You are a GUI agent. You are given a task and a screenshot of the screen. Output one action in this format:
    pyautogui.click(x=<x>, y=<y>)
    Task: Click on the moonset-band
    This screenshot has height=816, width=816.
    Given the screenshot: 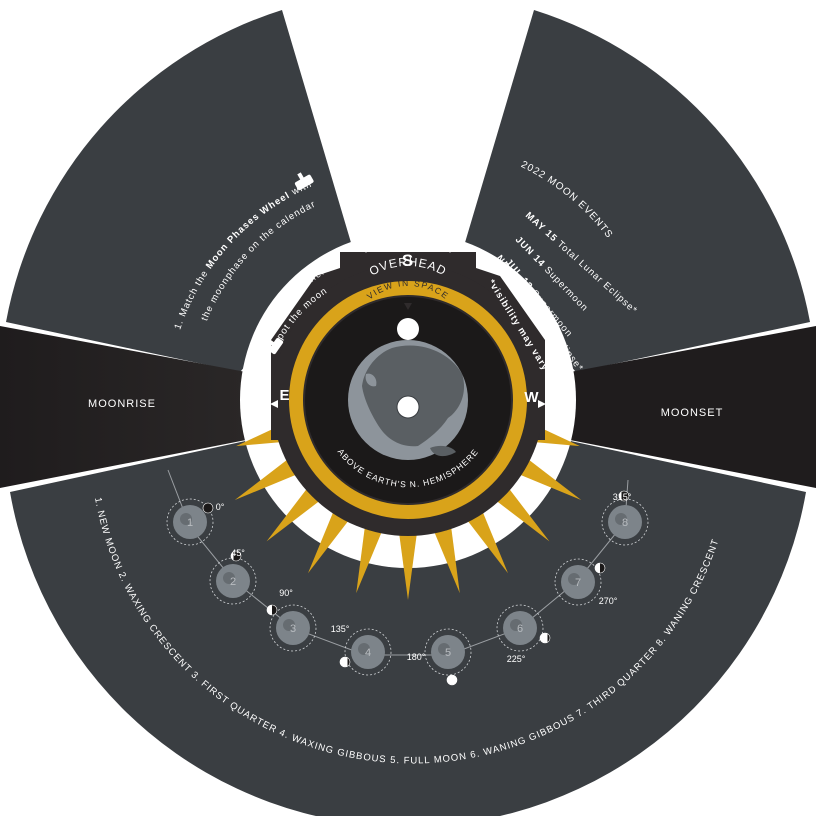 What is the action you would take?
    pyautogui.click(x=693, y=407)
    